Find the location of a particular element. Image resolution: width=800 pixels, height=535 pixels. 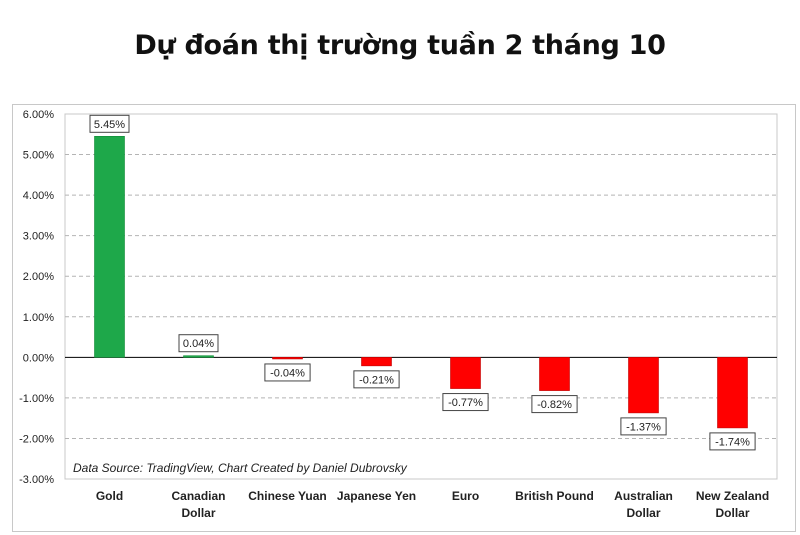

x-tick-label: Chinese Yuan is located at coordinates (287, 496).